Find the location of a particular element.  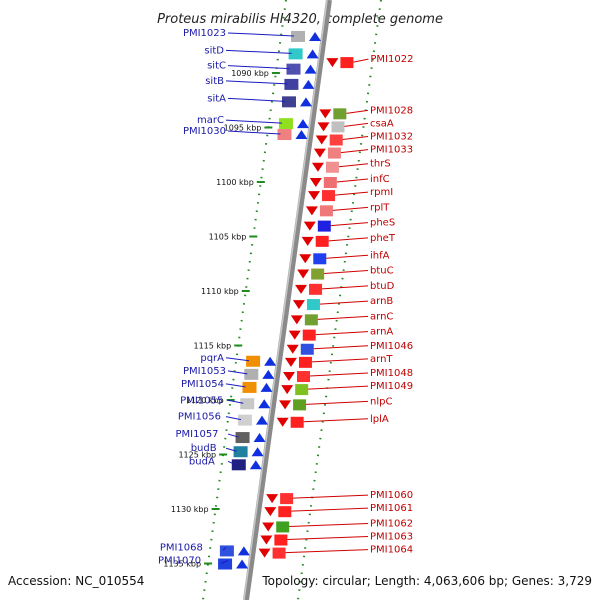

gene-label-right: arnT is located at coordinates (381, 359).